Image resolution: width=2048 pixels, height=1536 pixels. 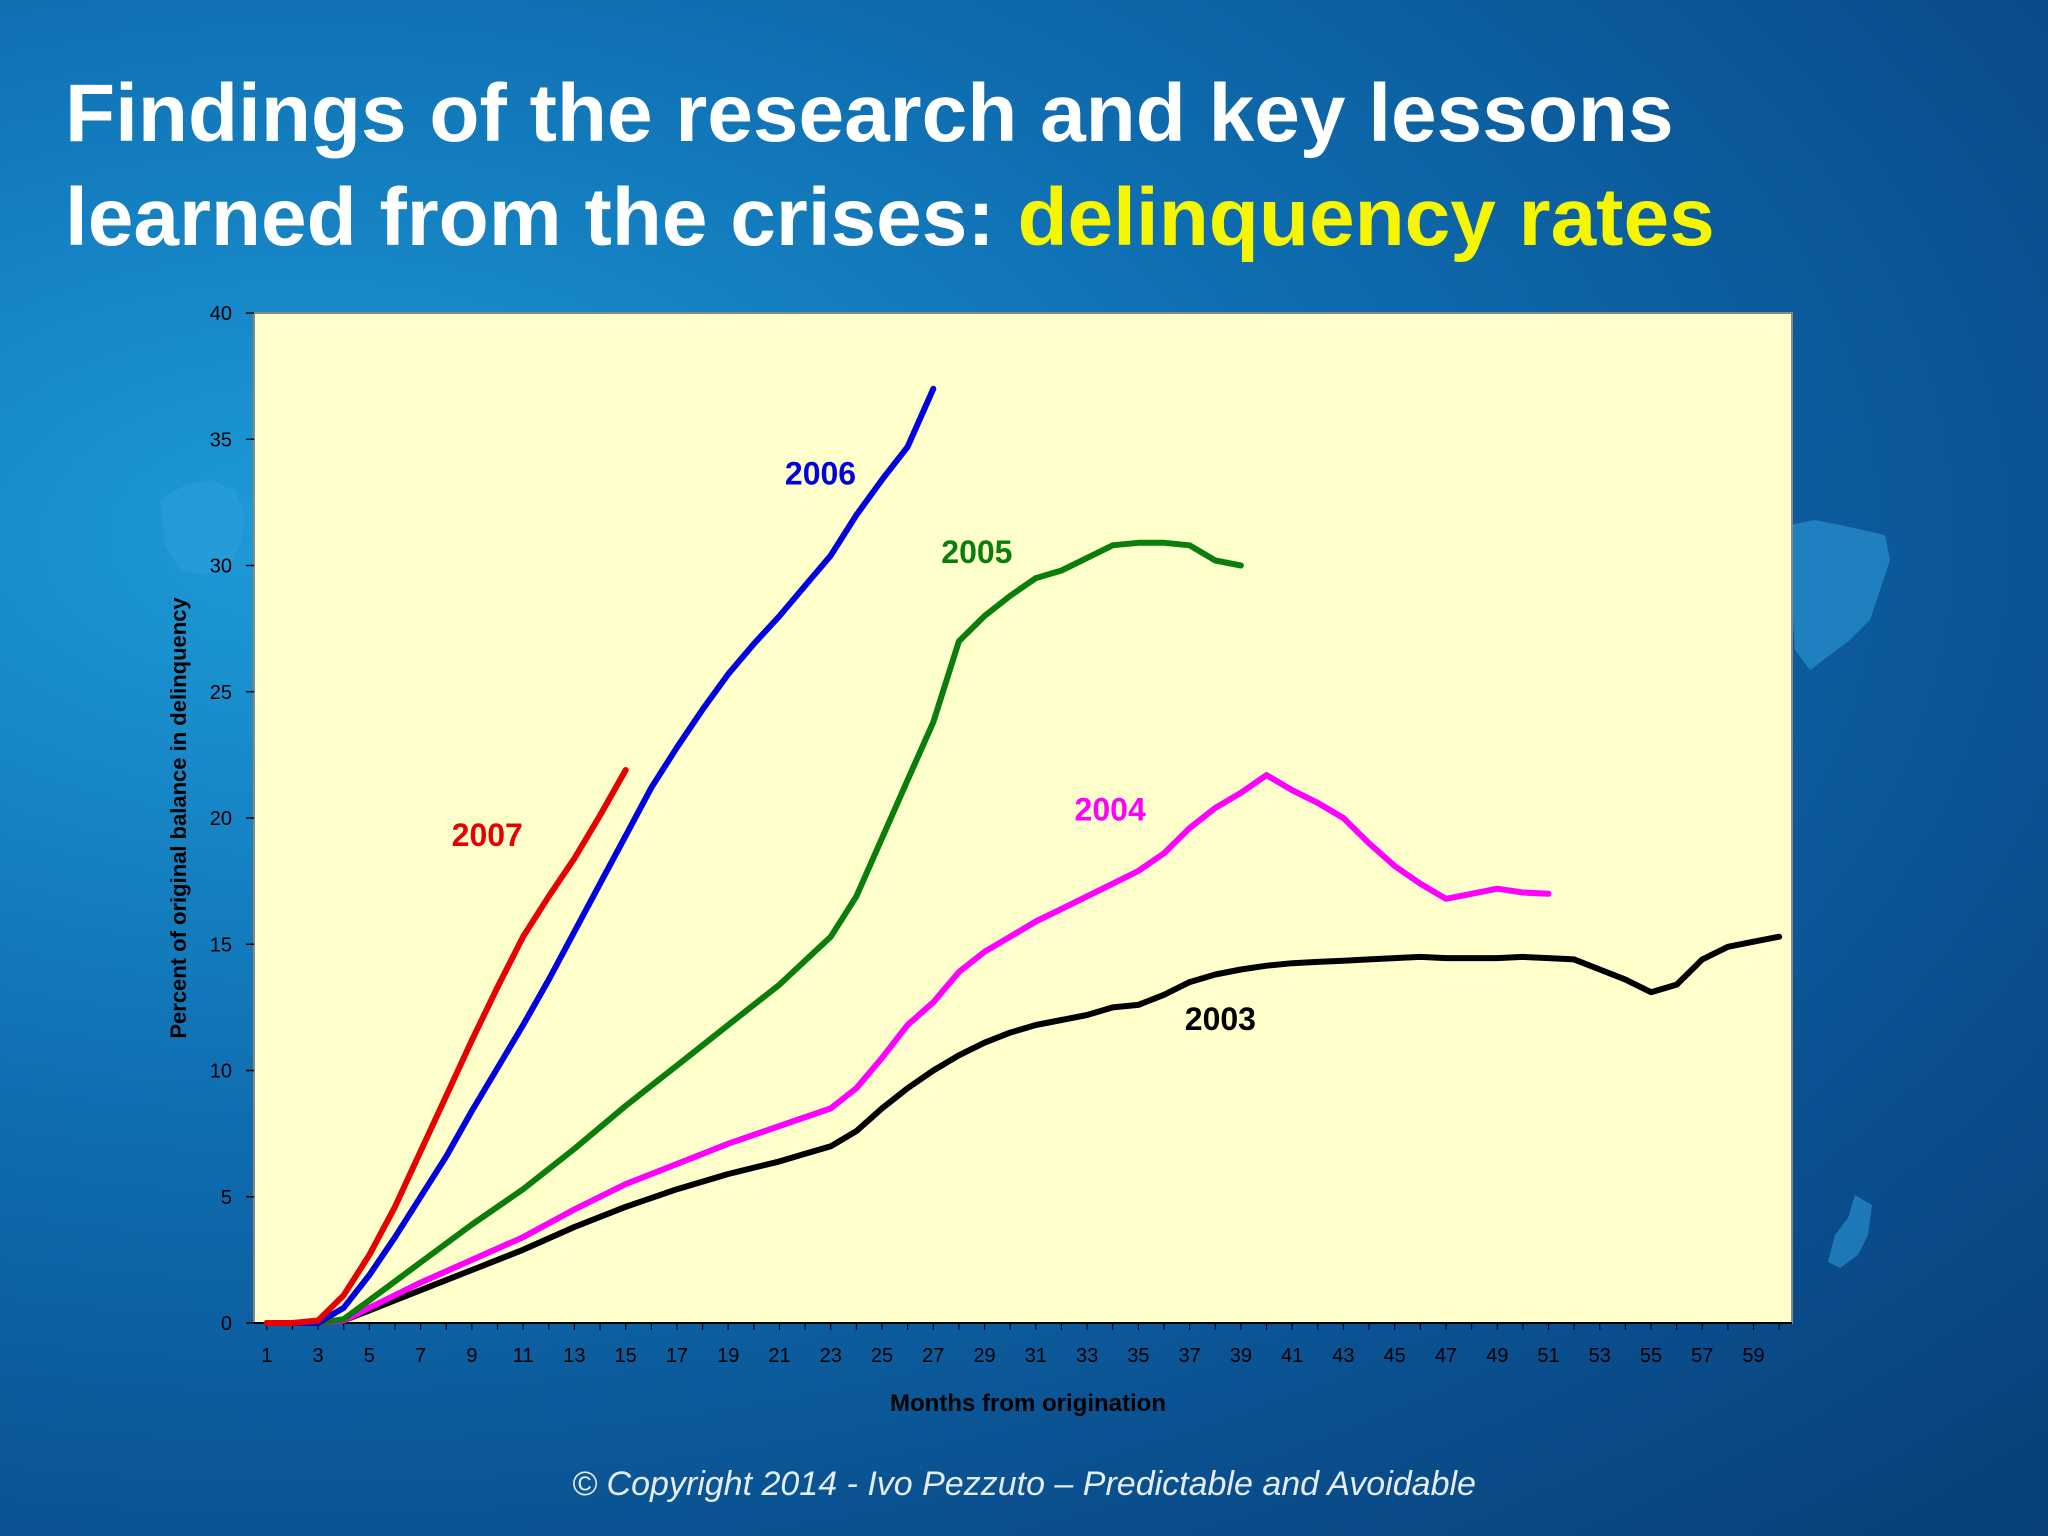 I want to click on x-tick-label: 37, so click(x=1189, y=1356).